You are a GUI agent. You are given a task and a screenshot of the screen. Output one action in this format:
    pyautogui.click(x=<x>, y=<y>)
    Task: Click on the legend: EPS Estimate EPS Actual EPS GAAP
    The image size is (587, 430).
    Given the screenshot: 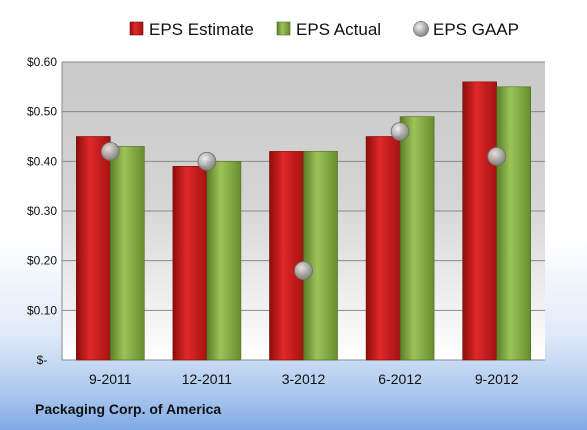 What is the action you would take?
    pyautogui.click(x=324, y=29)
    